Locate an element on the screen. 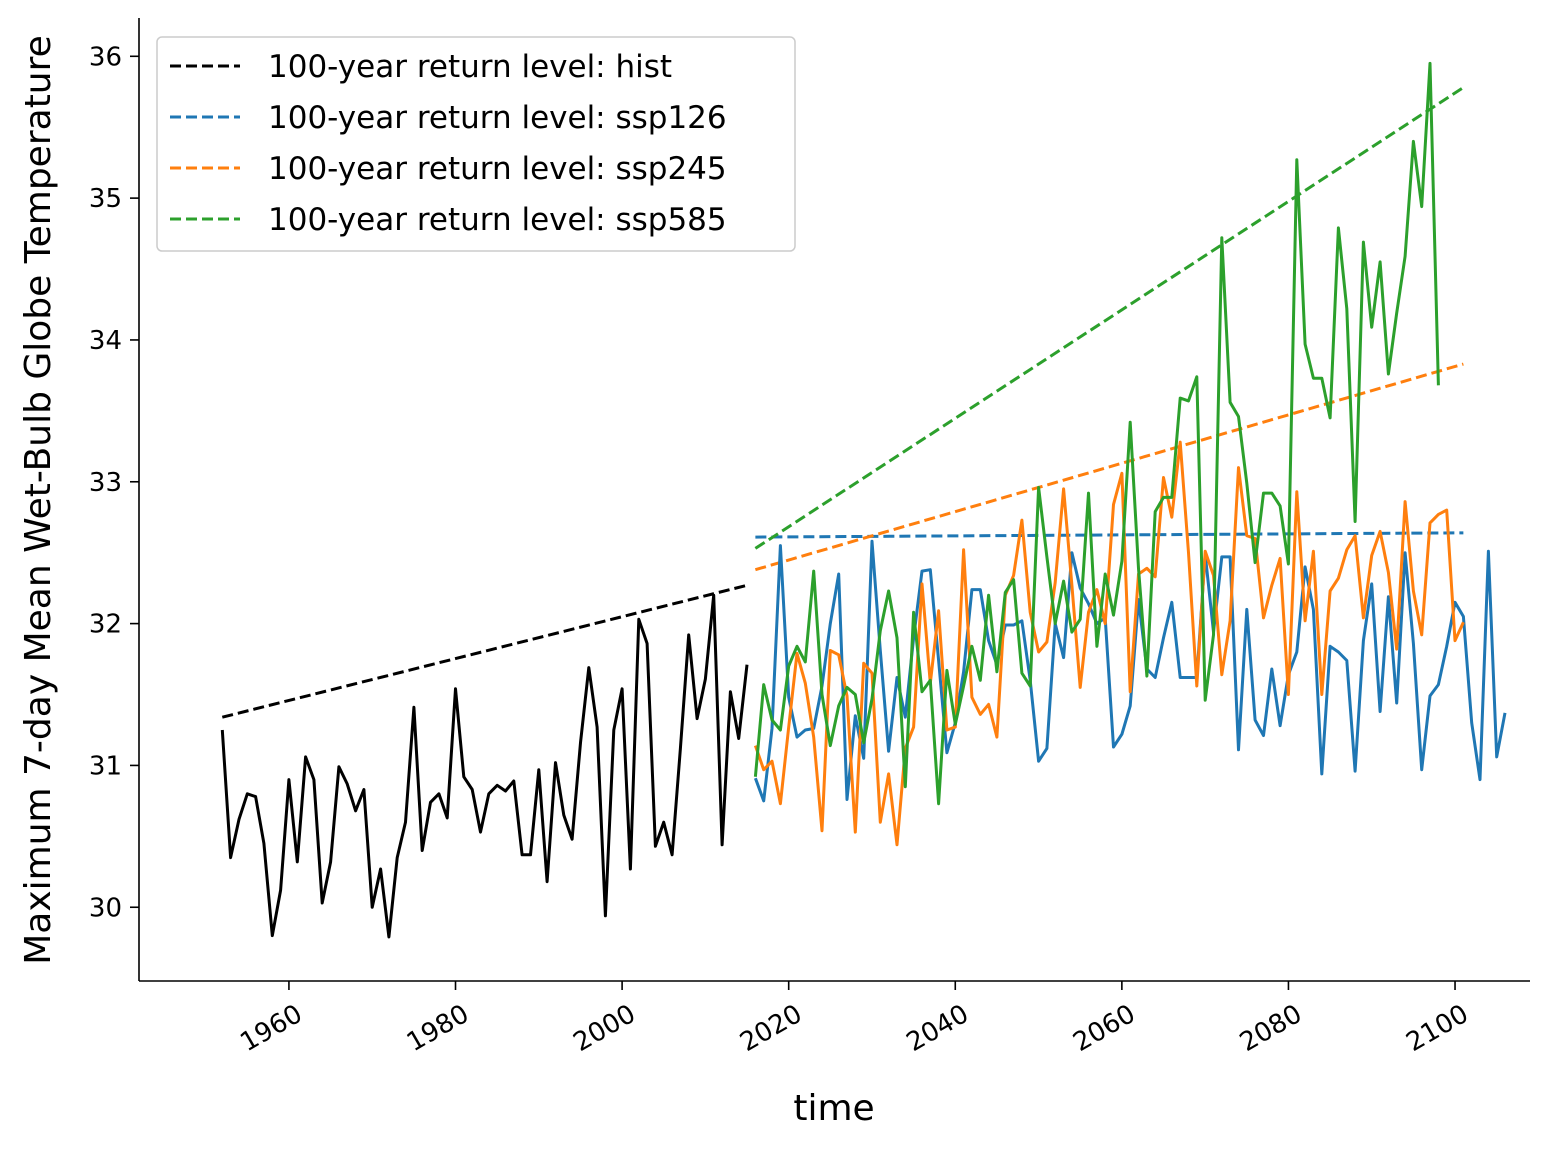  return-level-line-ssp245 is located at coordinates (1109, 467).